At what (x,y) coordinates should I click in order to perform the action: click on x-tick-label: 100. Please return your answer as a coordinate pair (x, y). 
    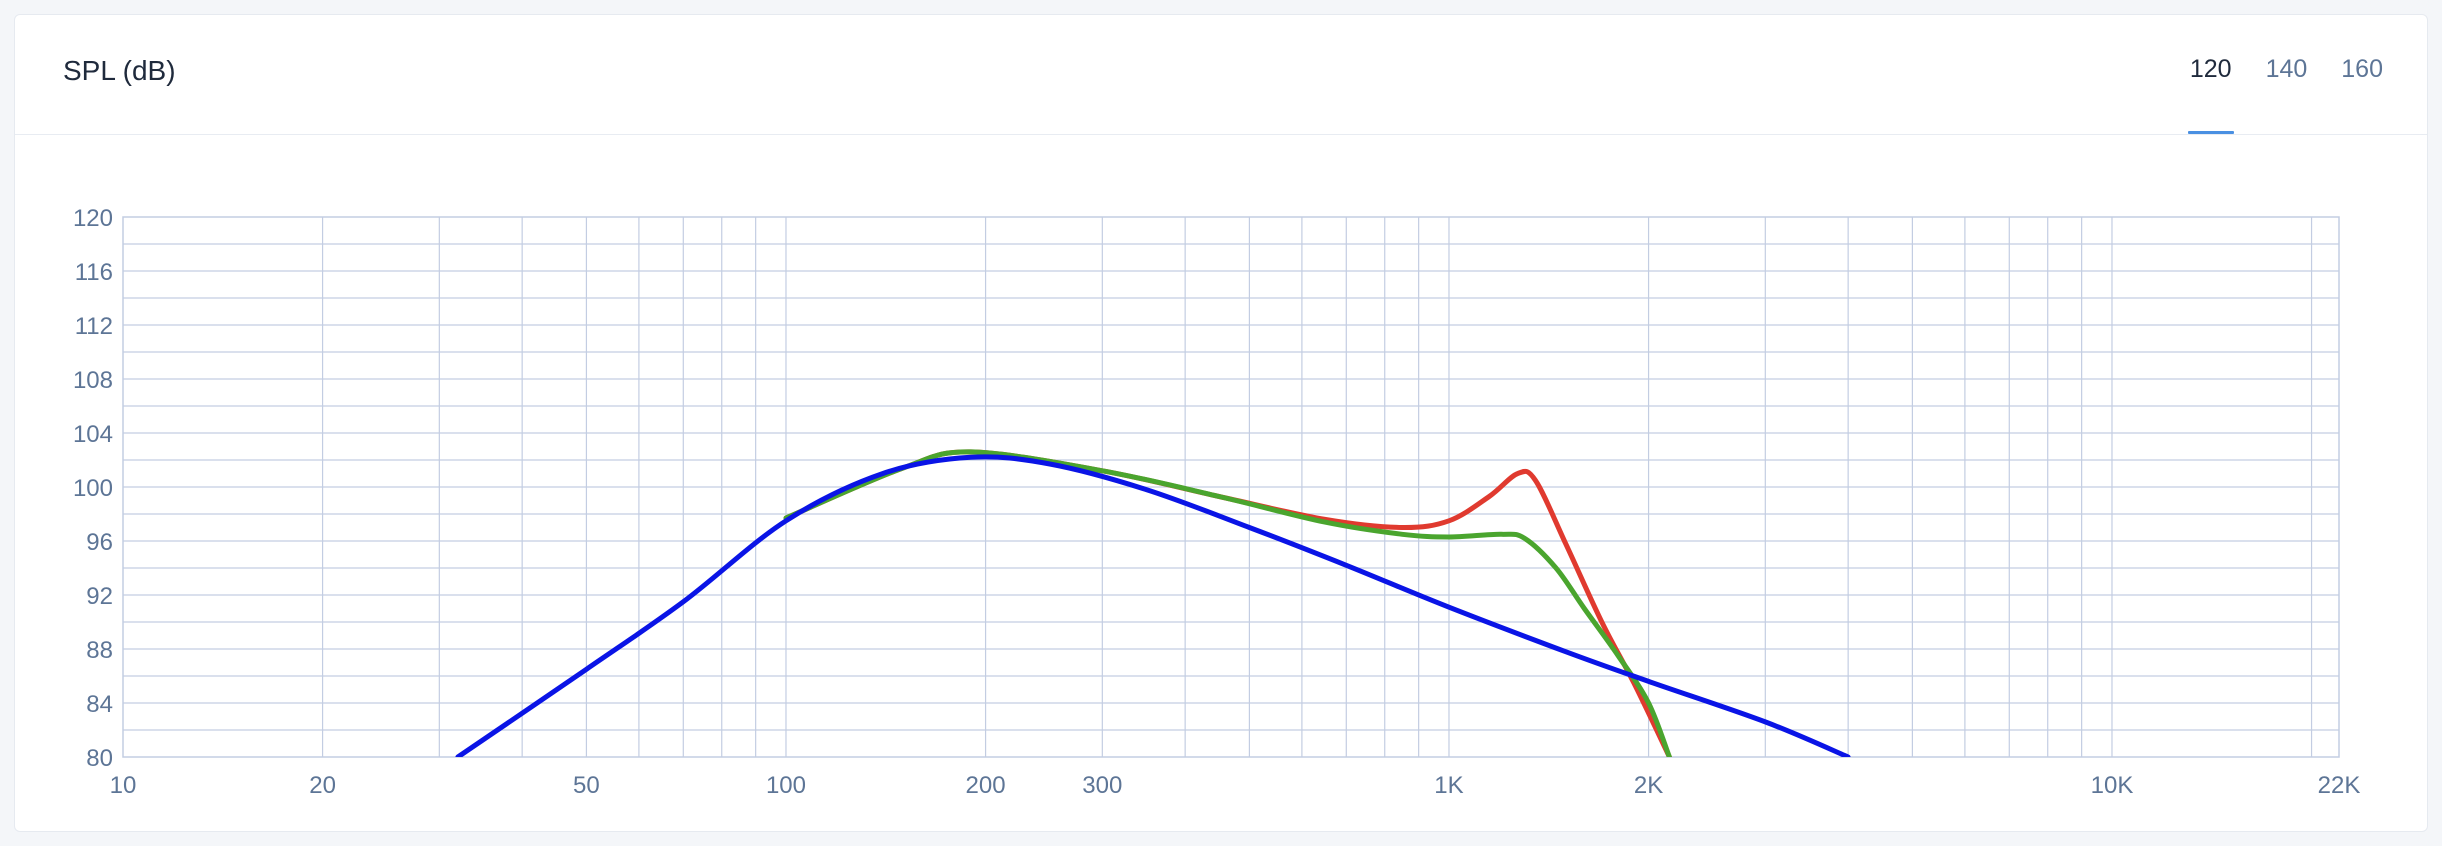
    Looking at the image, I should click on (786, 785).